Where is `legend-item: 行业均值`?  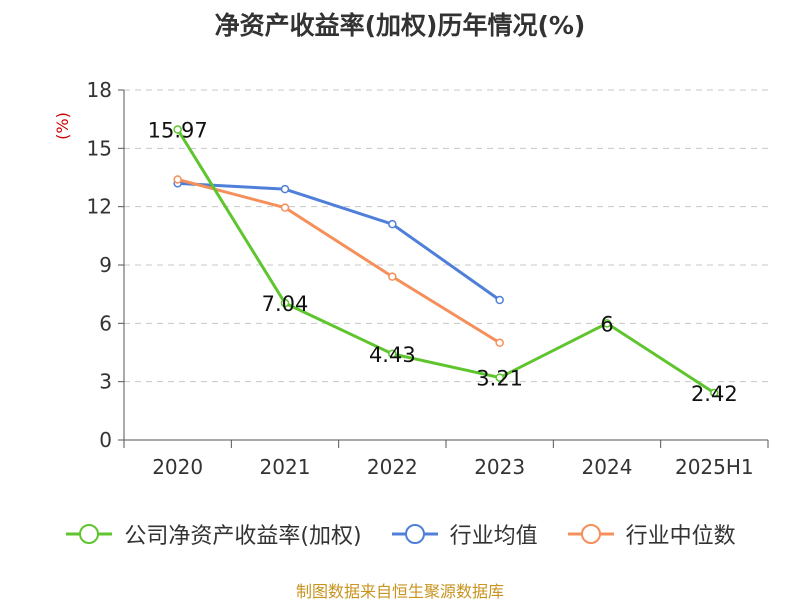
legend-item: 行业均值 is located at coordinates (464, 534).